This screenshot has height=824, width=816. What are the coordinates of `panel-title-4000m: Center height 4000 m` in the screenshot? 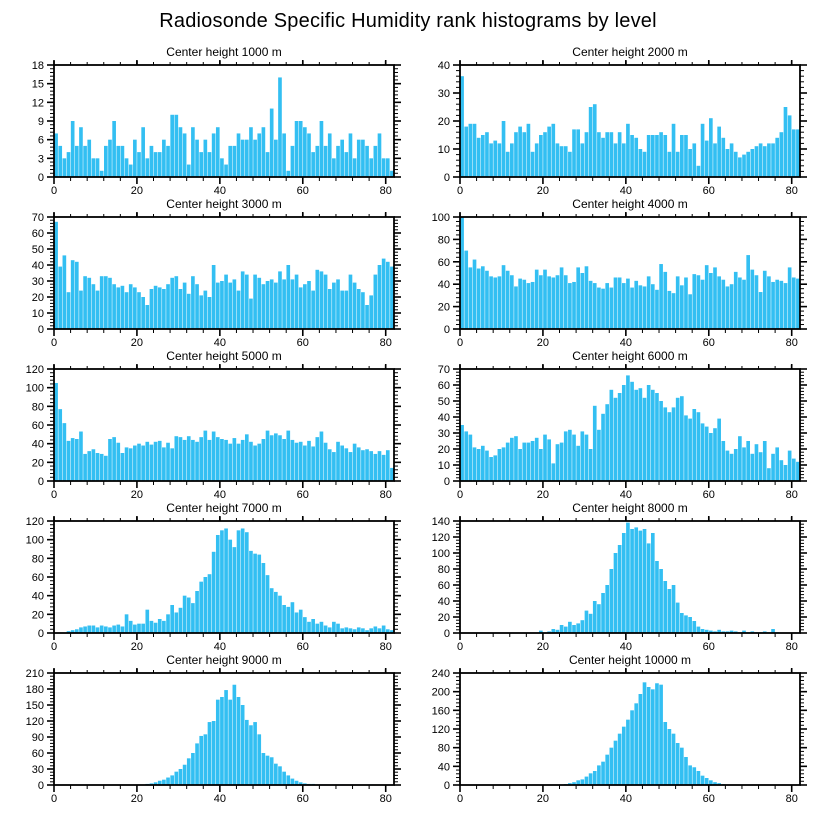 It's located at (630, 204).